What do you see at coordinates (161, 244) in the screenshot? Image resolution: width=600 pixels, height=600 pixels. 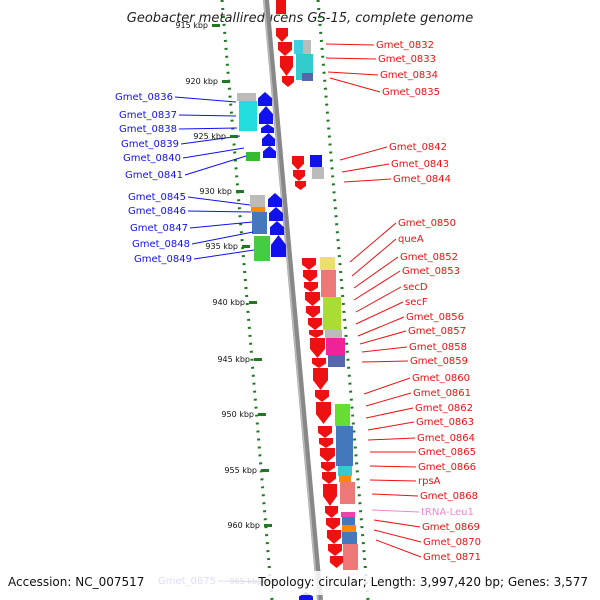 I see `gene-label-reverse: Gmet_0848` at bounding box center [161, 244].